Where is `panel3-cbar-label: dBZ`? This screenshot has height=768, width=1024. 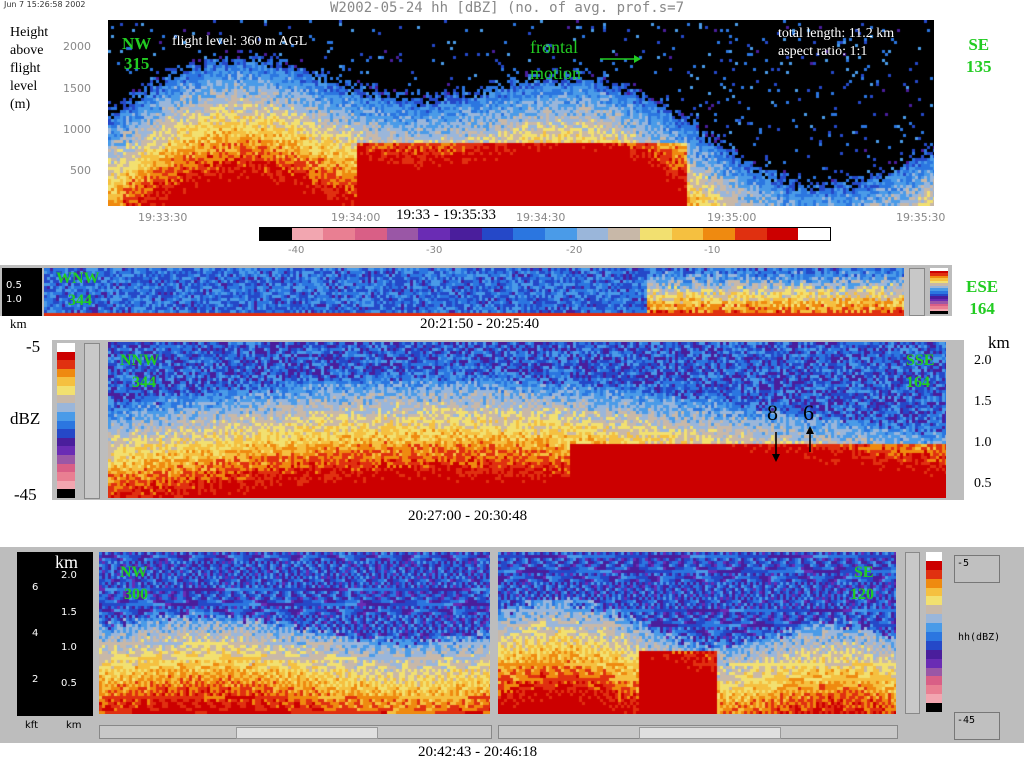 panel3-cbar-label: dBZ is located at coordinates (25, 418).